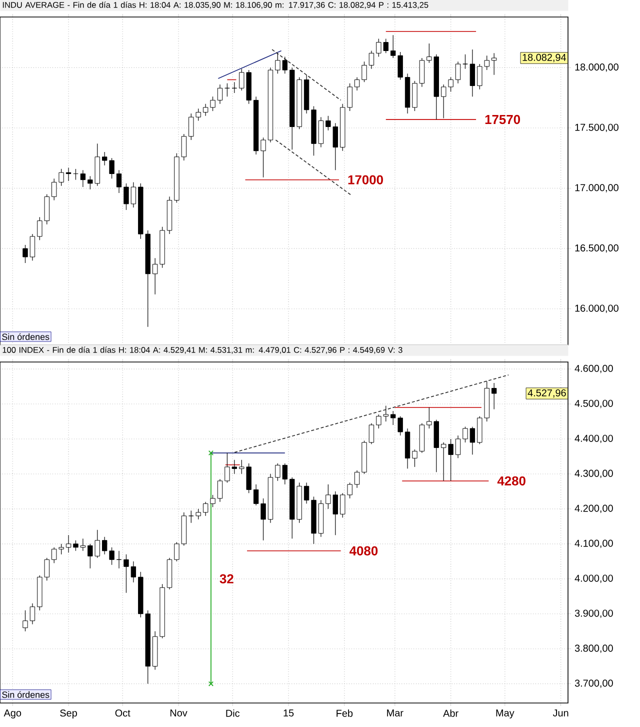 Image resolution: width=640 pixels, height=727 pixels. I want to click on annotation: 17570, so click(502, 119).